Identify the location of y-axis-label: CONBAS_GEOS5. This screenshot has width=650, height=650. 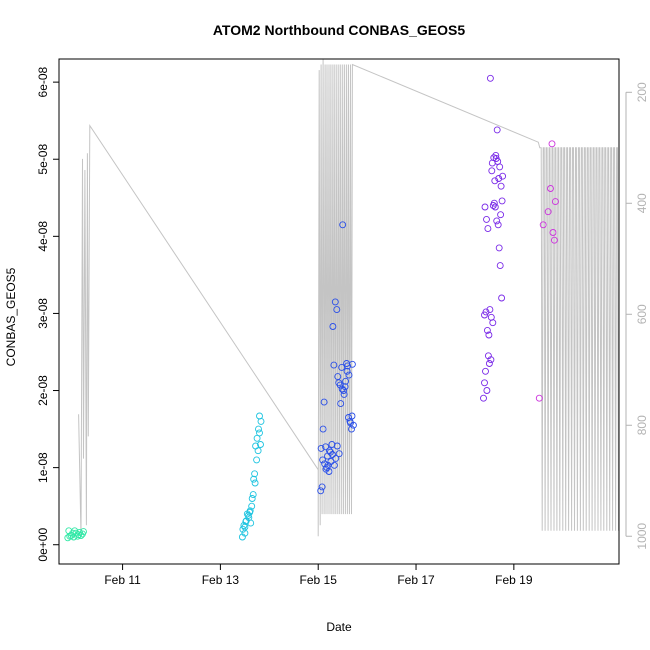
(11, 316).